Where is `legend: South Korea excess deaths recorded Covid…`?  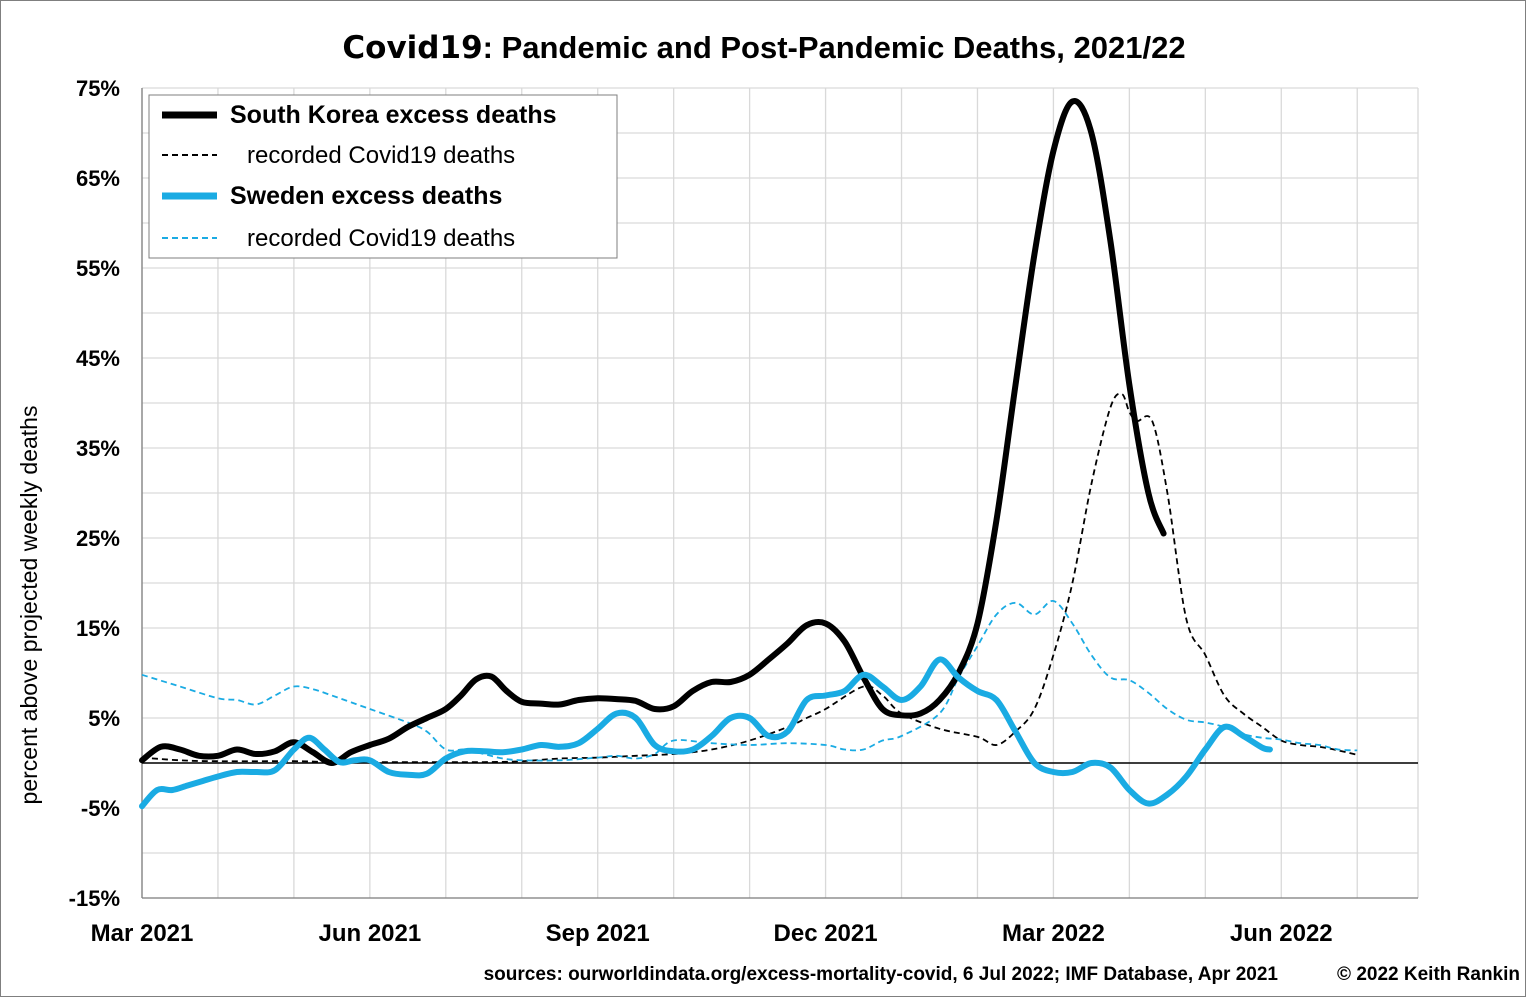
legend: South Korea excess deaths recorded Covid… is located at coordinates (383, 176).